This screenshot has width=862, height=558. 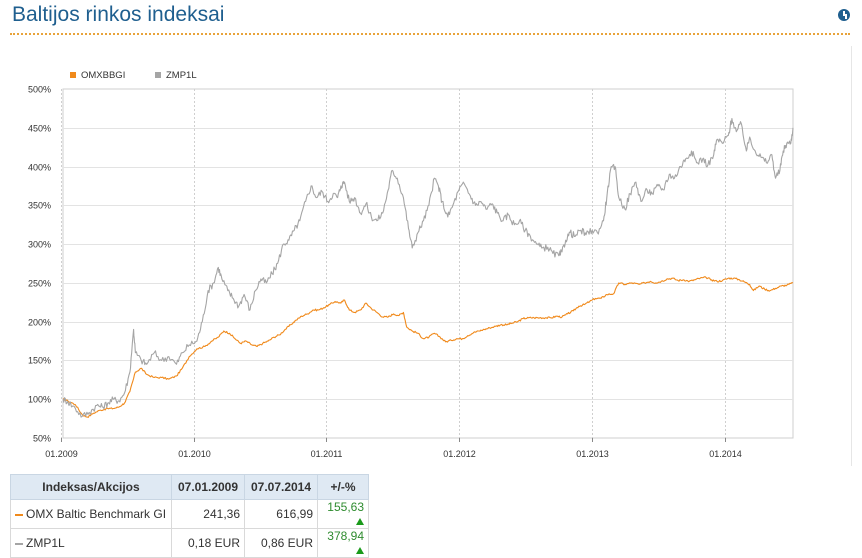 What do you see at coordinates (39, 323) in the screenshot?
I see `y-tick-label: 200%` at bounding box center [39, 323].